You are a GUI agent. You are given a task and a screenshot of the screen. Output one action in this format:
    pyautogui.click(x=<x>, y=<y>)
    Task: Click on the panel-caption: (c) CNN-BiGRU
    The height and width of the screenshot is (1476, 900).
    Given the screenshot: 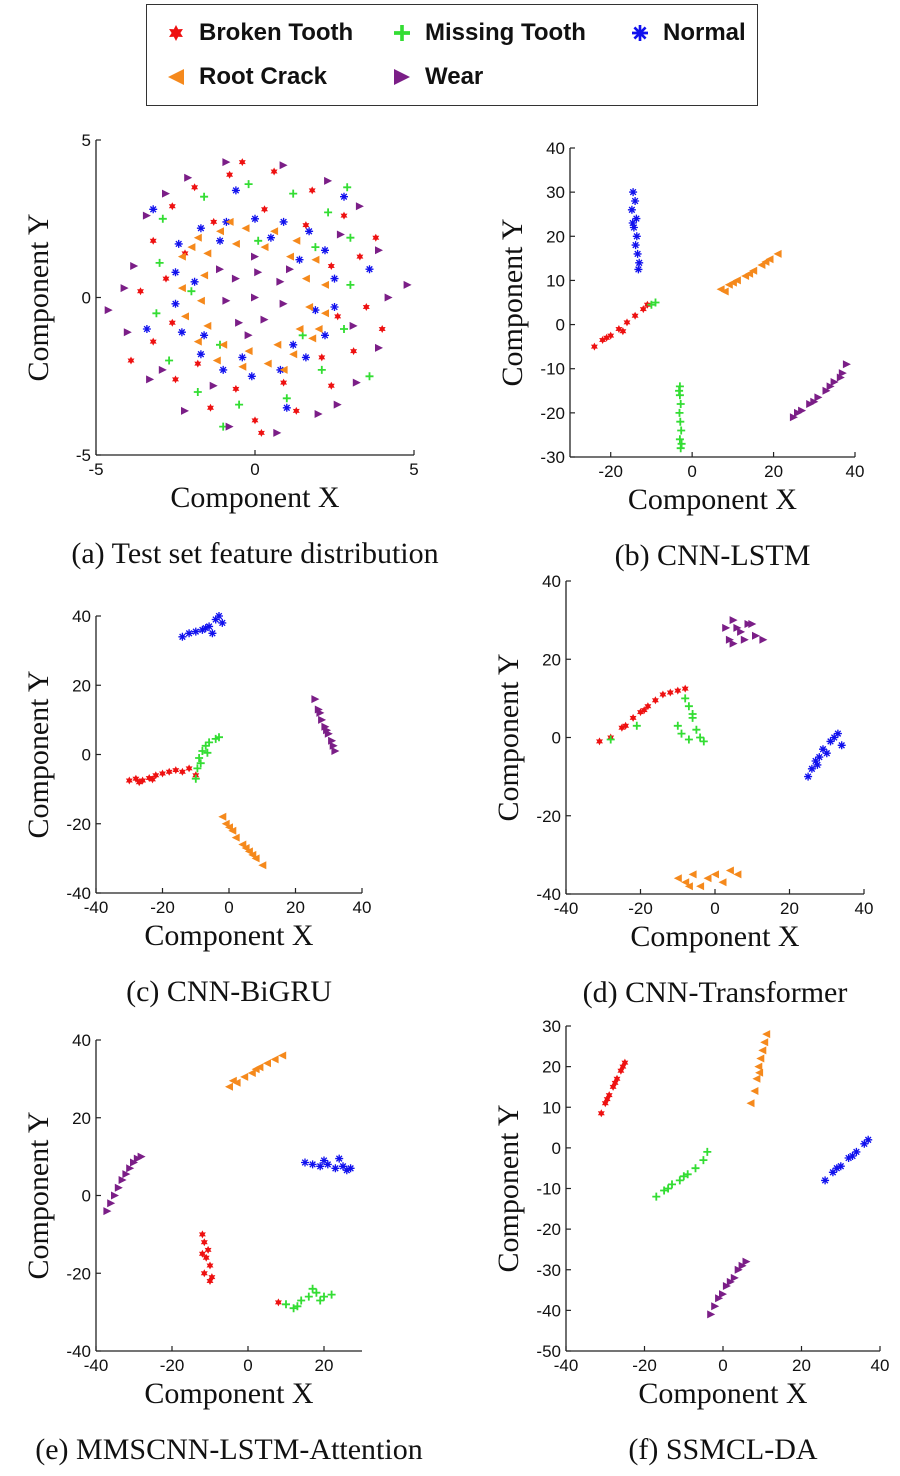 What is the action you would take?
    pyautogui.click(x=229, y=991)
    